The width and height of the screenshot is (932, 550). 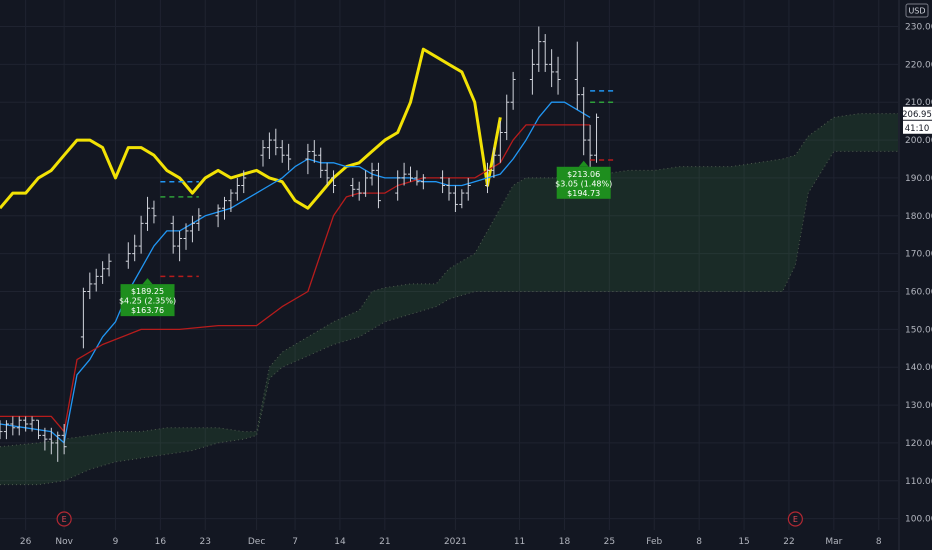 What do you see at coordinates (295, 542) in the screenshot?
I see `x-tick-label: 7` at bounding box center [295, 542].